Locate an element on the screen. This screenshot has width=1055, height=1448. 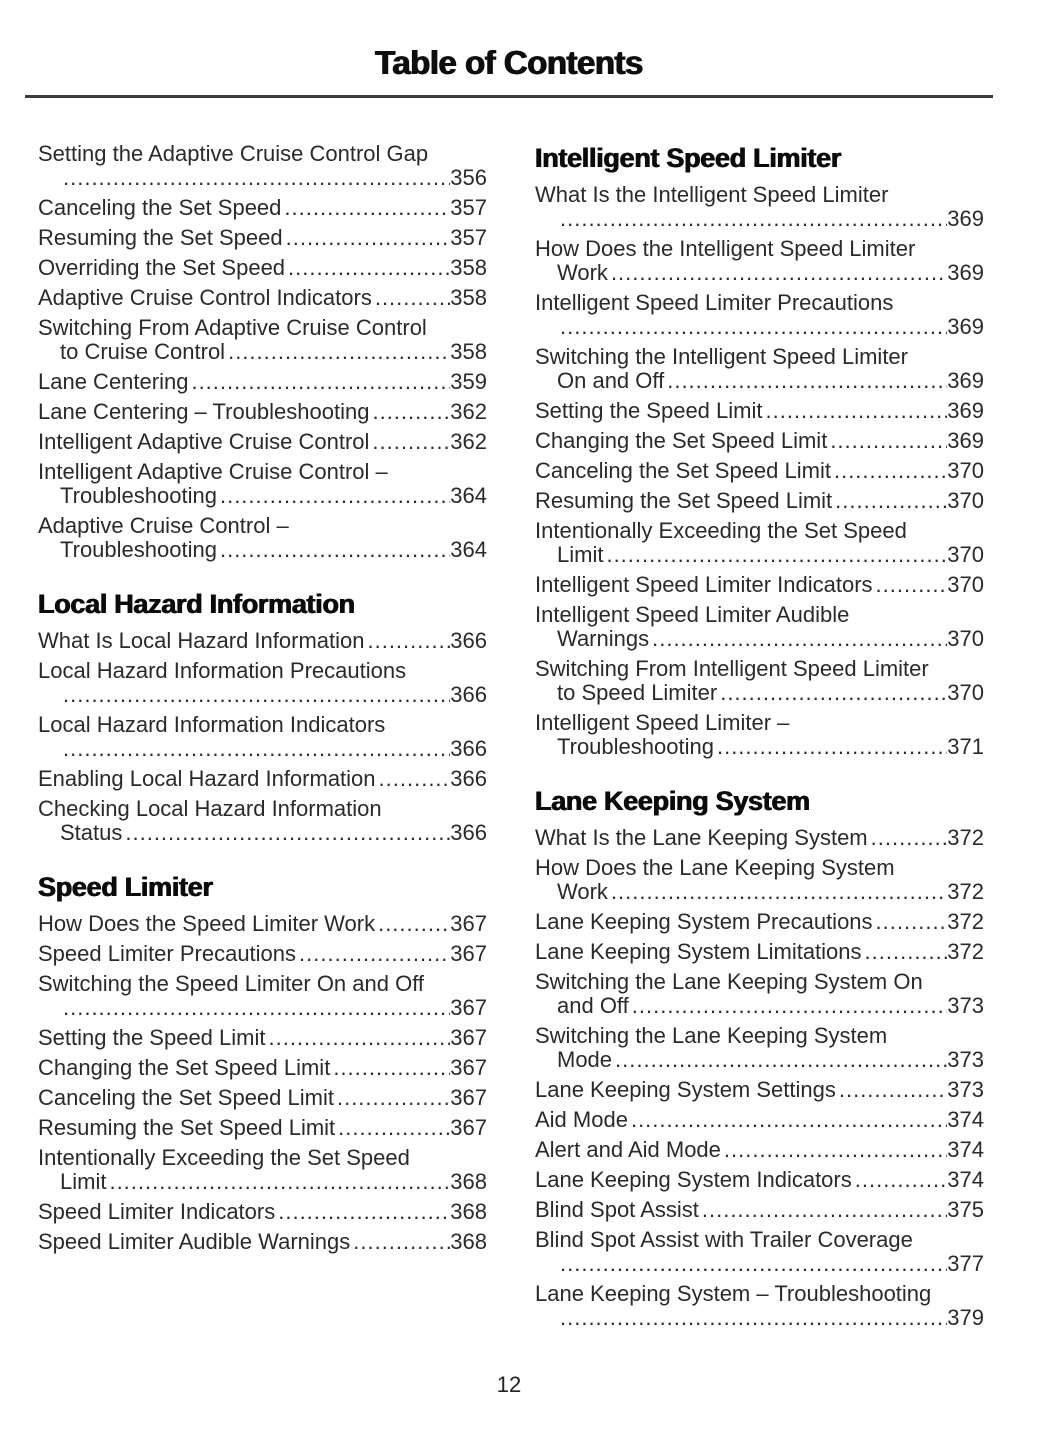
toc-entry-label: Resuming the Set Speed is located at coordinates (160, 237).